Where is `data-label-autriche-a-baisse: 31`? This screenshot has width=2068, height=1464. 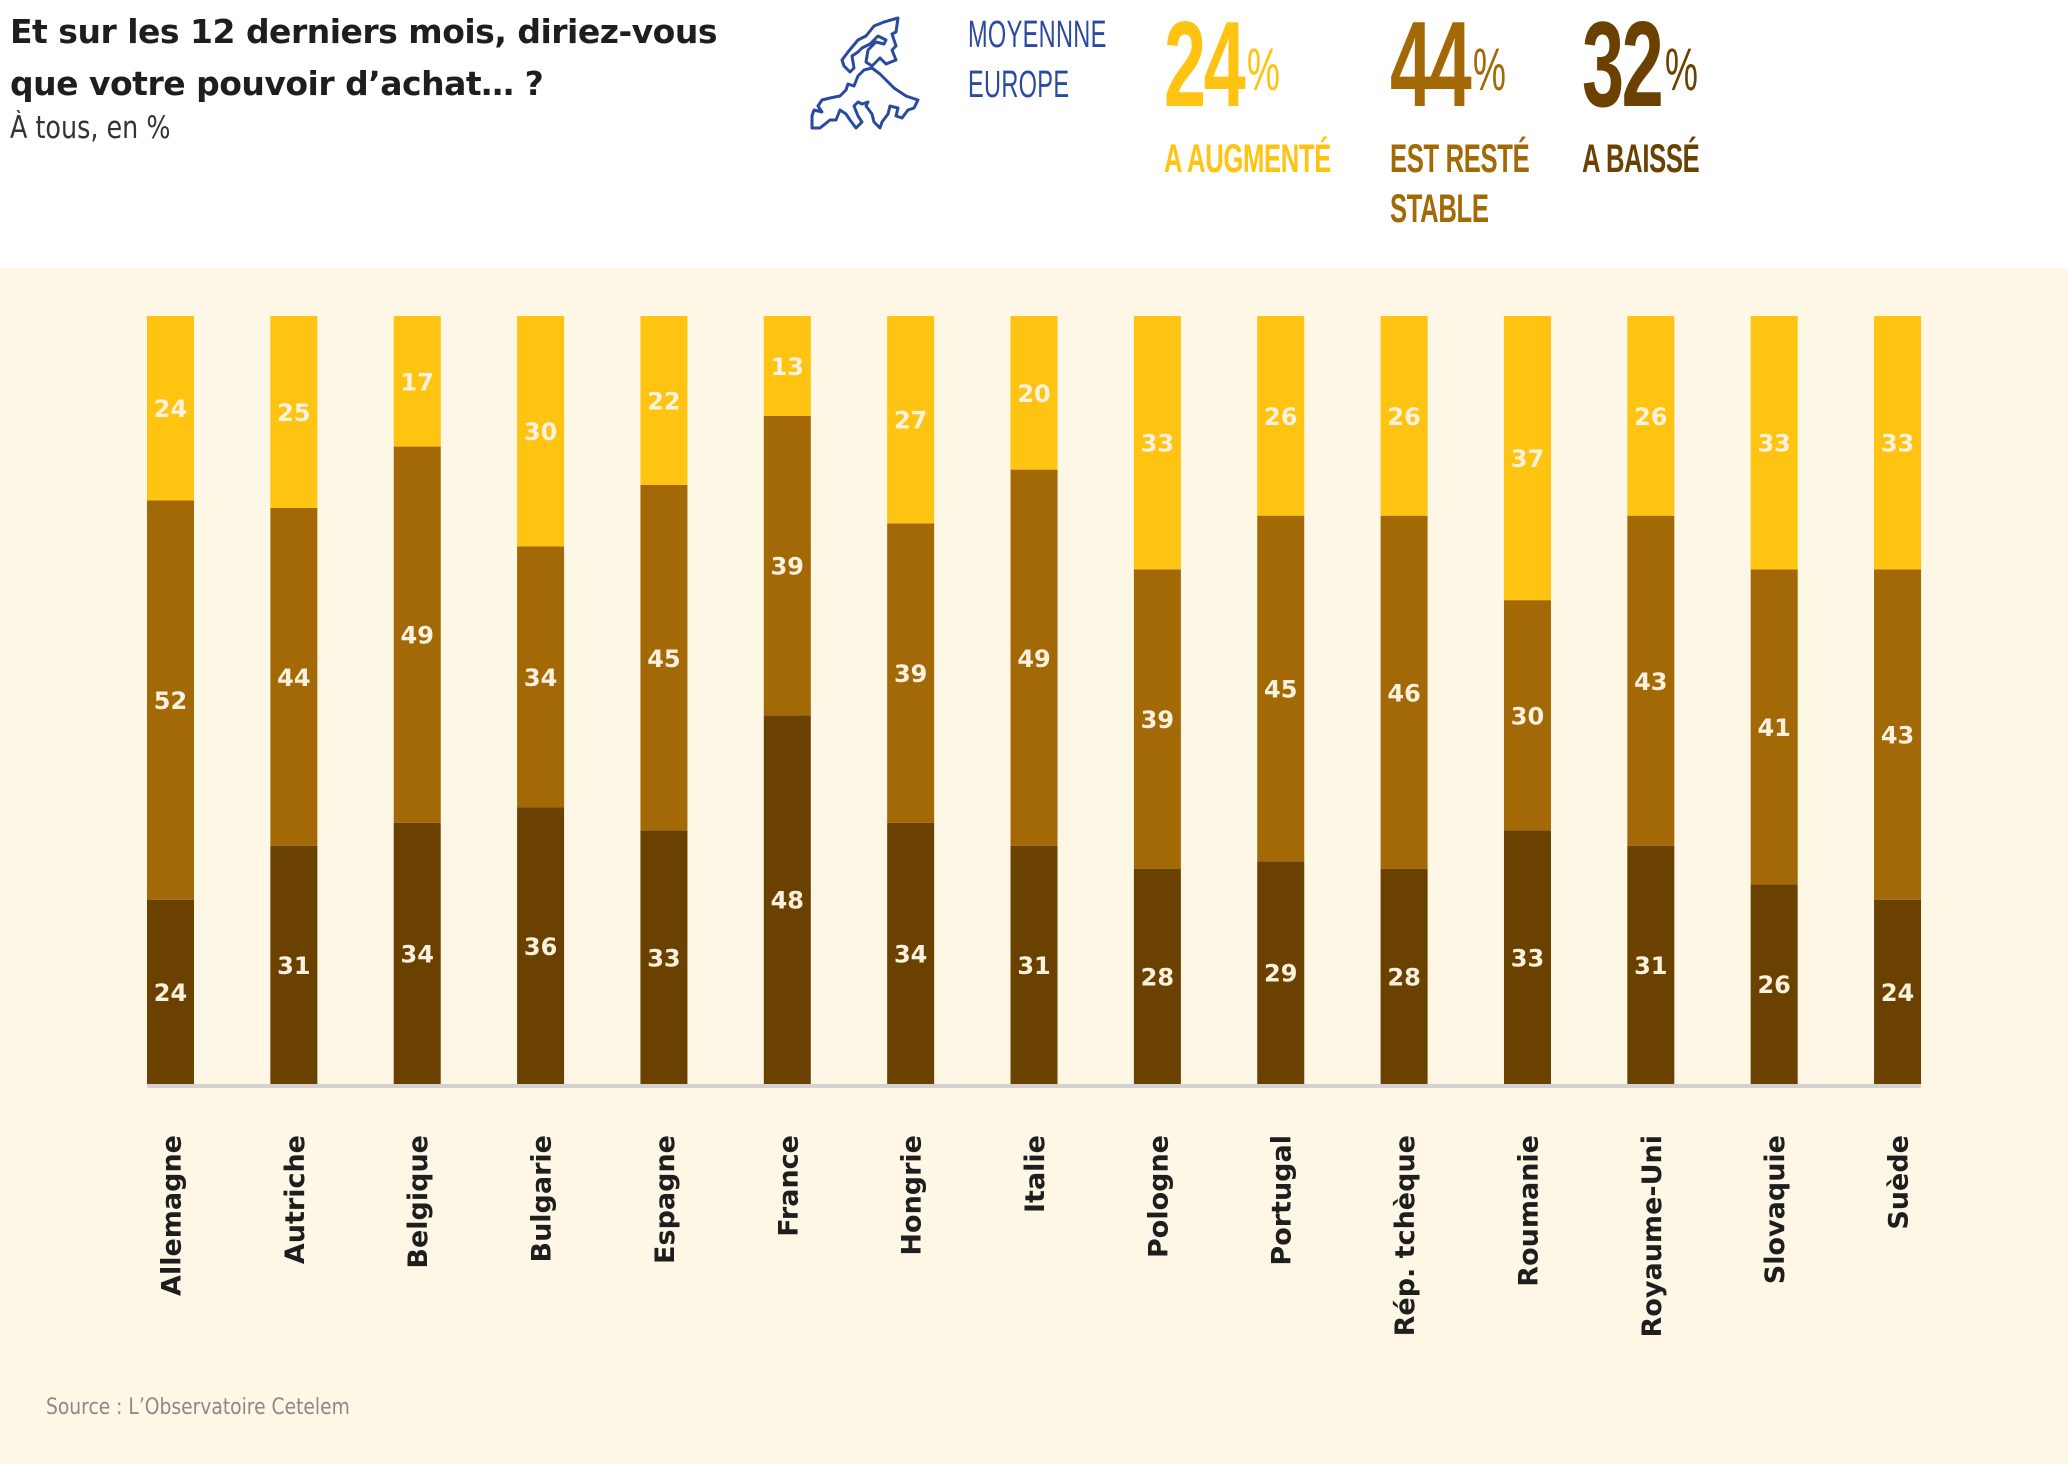
data-label-autriche-a-baisse: 31 is located at coordinates (293, 966).